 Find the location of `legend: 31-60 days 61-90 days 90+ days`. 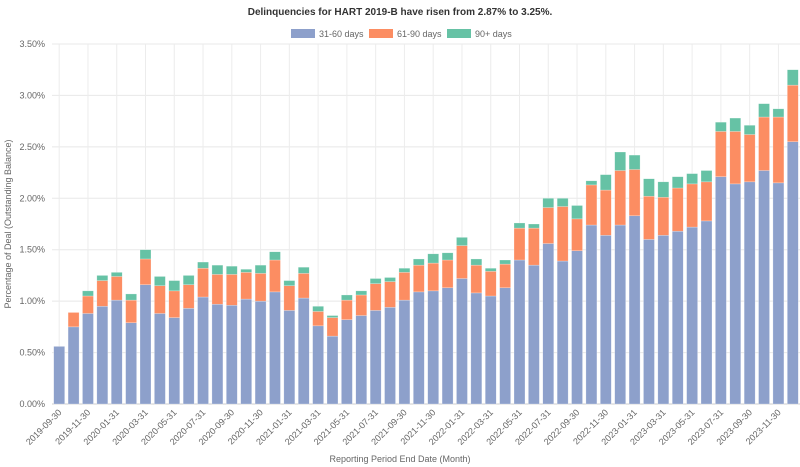

legend: 31-60 days 61-90 days 90+ days is located at coordinates (401, 34).